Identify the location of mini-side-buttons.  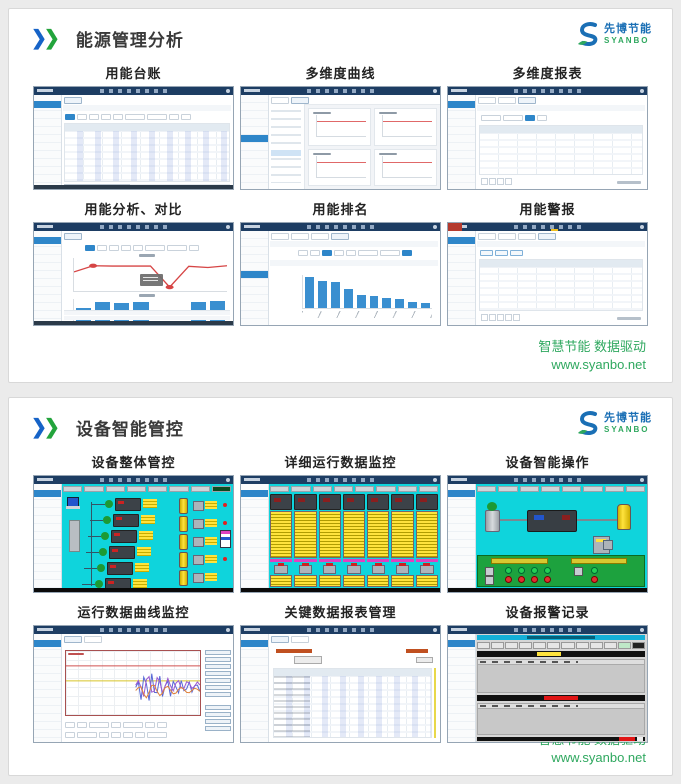
(218, 690).